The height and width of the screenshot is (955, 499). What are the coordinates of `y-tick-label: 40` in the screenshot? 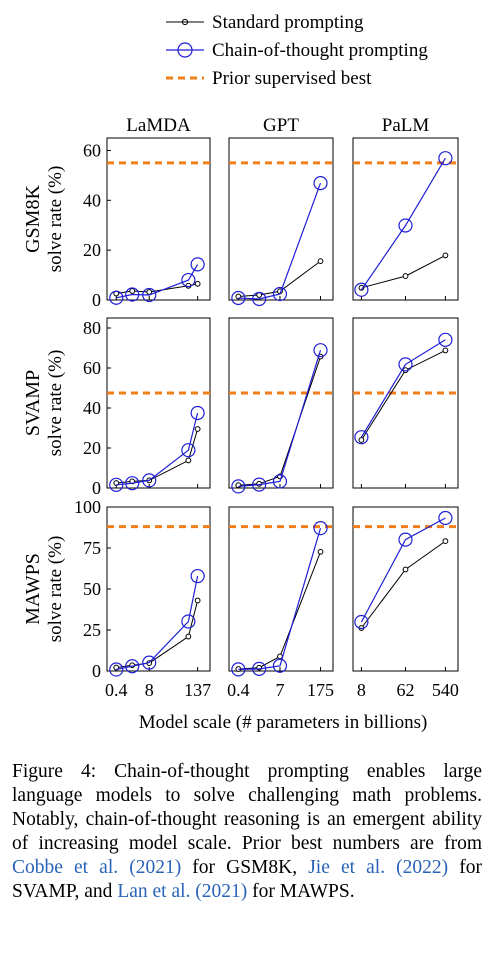 It's located at (92, 200).